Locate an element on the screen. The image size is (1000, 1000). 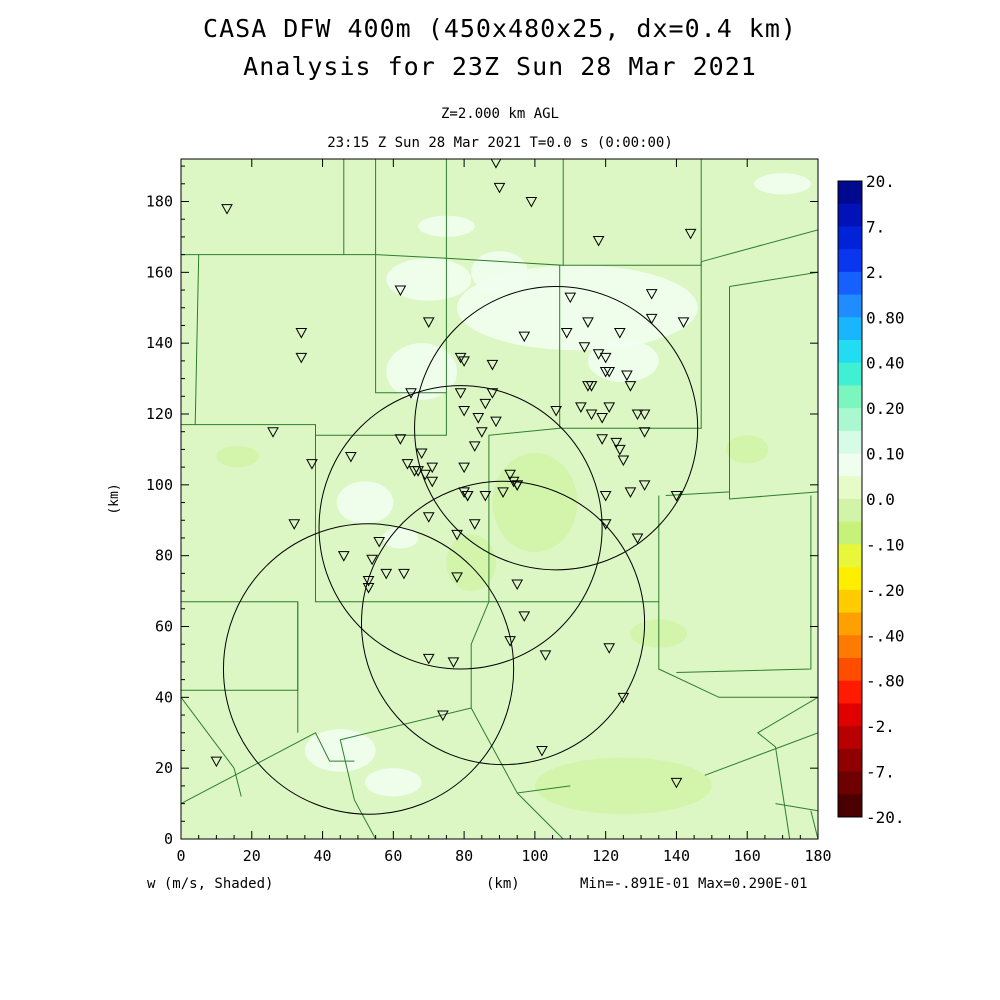
y-tick-label: 140 is located at coordinates (159, 343).